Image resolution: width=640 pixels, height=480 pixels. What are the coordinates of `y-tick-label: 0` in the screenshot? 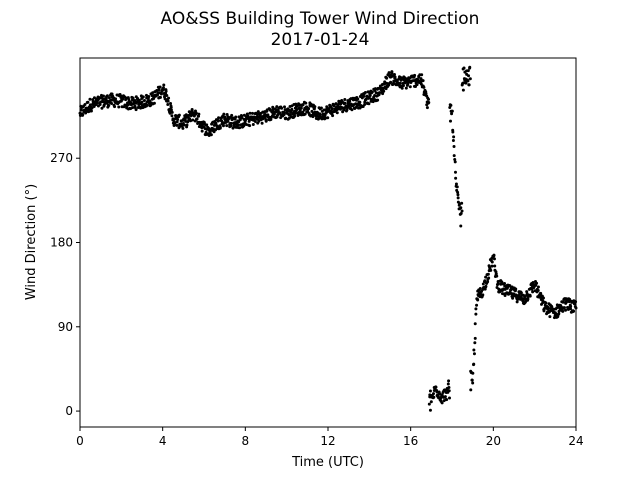 It's located at (69, 411).